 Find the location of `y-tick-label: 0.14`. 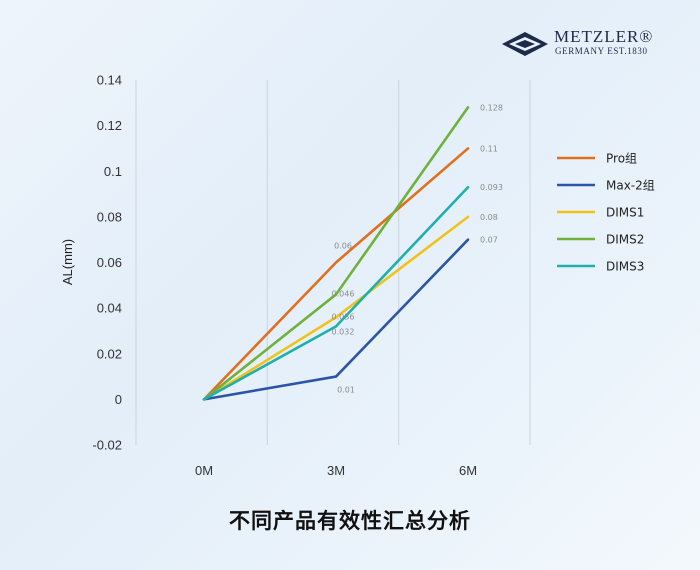

y-tick-label: 0.14 is located at coordinates (109, 80).